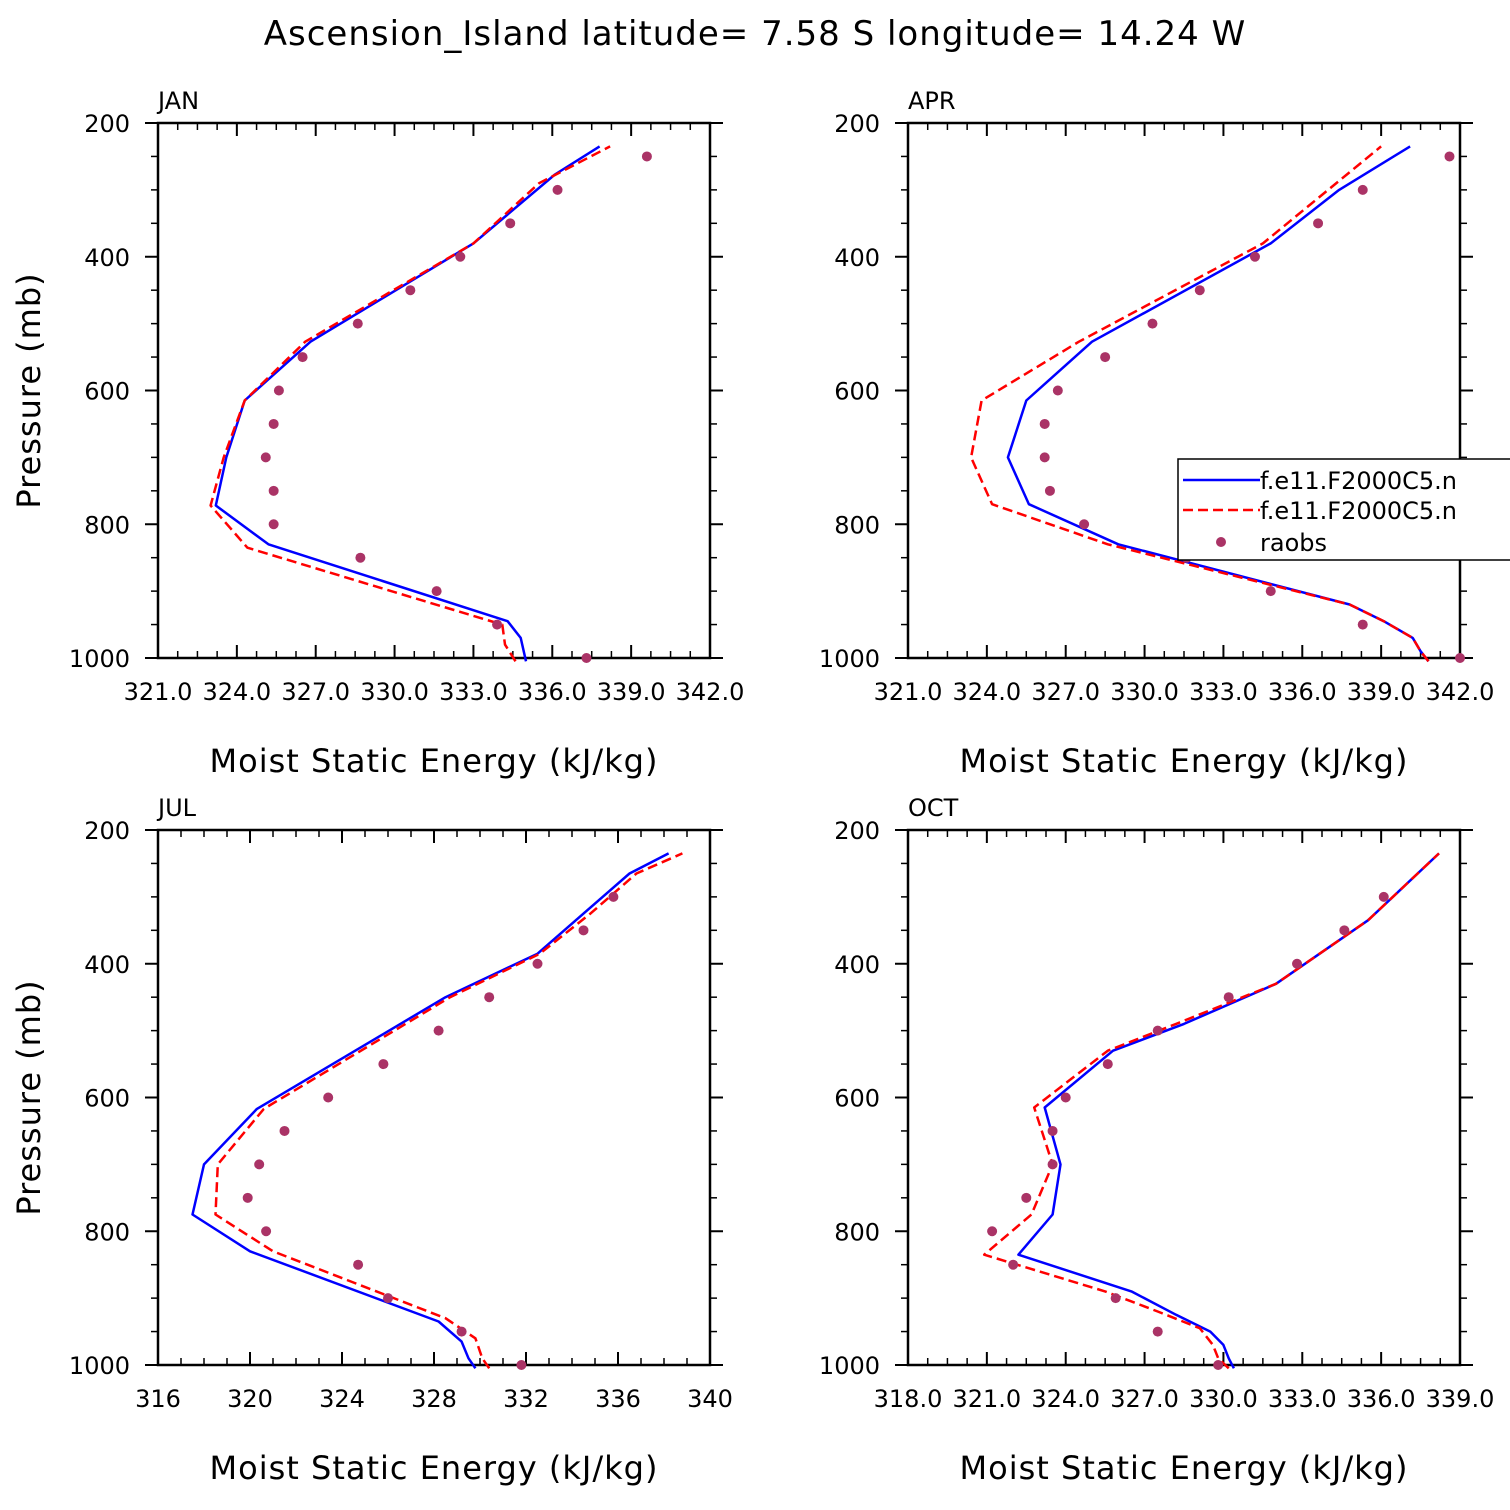  Describe the element at coordinates (250, 1399) in the screenshot. I see `x-tick-label: 320` at that location.